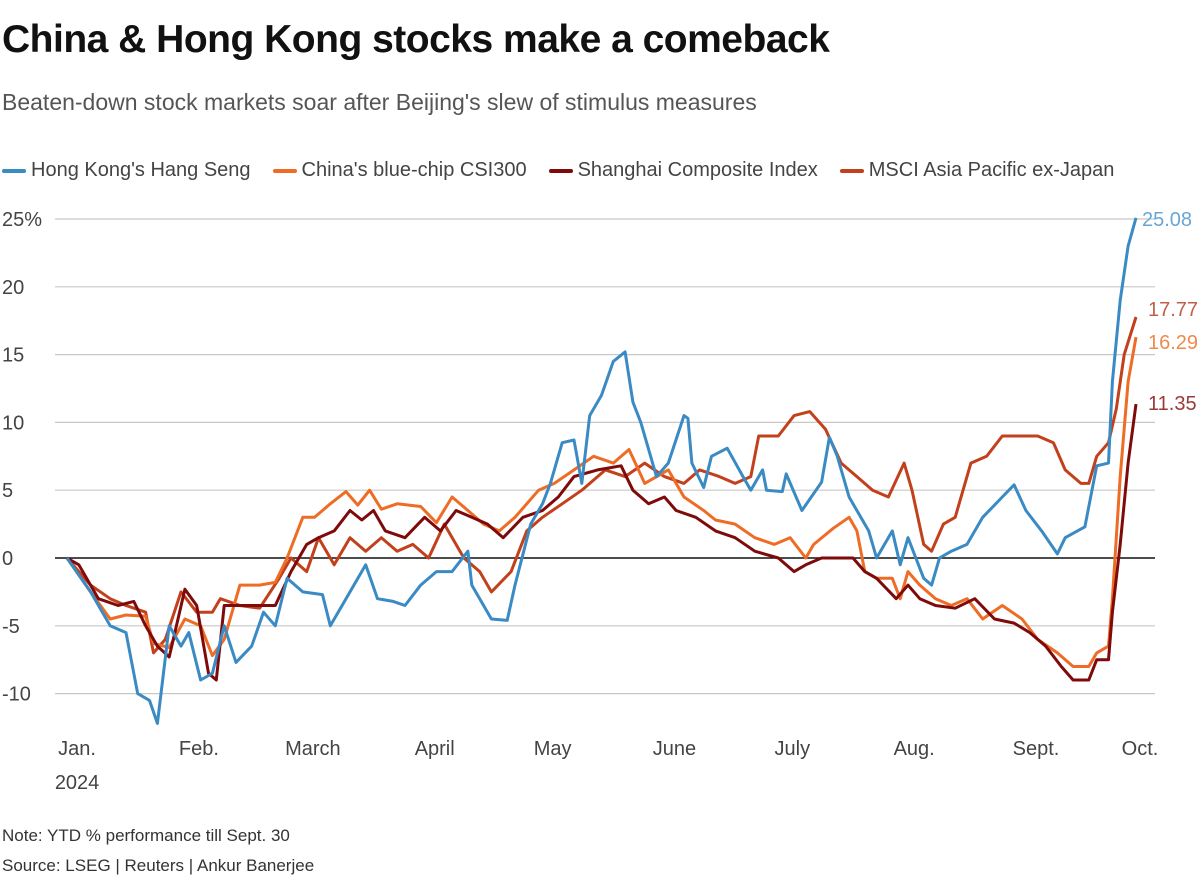 The height and width of the screenshot is (885, 1200). What do you see at coordinates (146, 835) in the screenshot?
I see `chart-note: Note: YTD % performance till Sept. 30` at bounding box center [146, 835].